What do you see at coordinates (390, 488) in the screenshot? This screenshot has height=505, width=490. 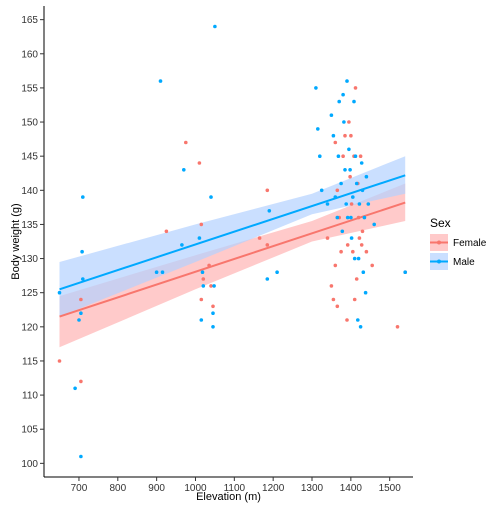 I see `x-tick-label: 1500` at bounding box center [390, 488].